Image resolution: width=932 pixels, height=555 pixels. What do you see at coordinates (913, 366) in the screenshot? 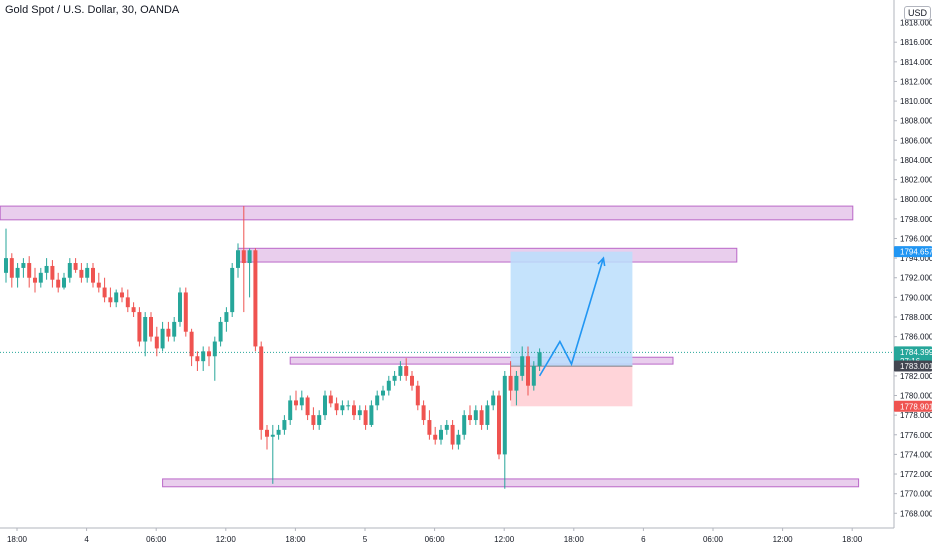
I see `price-label-entry` at bounding box center [913, 366].